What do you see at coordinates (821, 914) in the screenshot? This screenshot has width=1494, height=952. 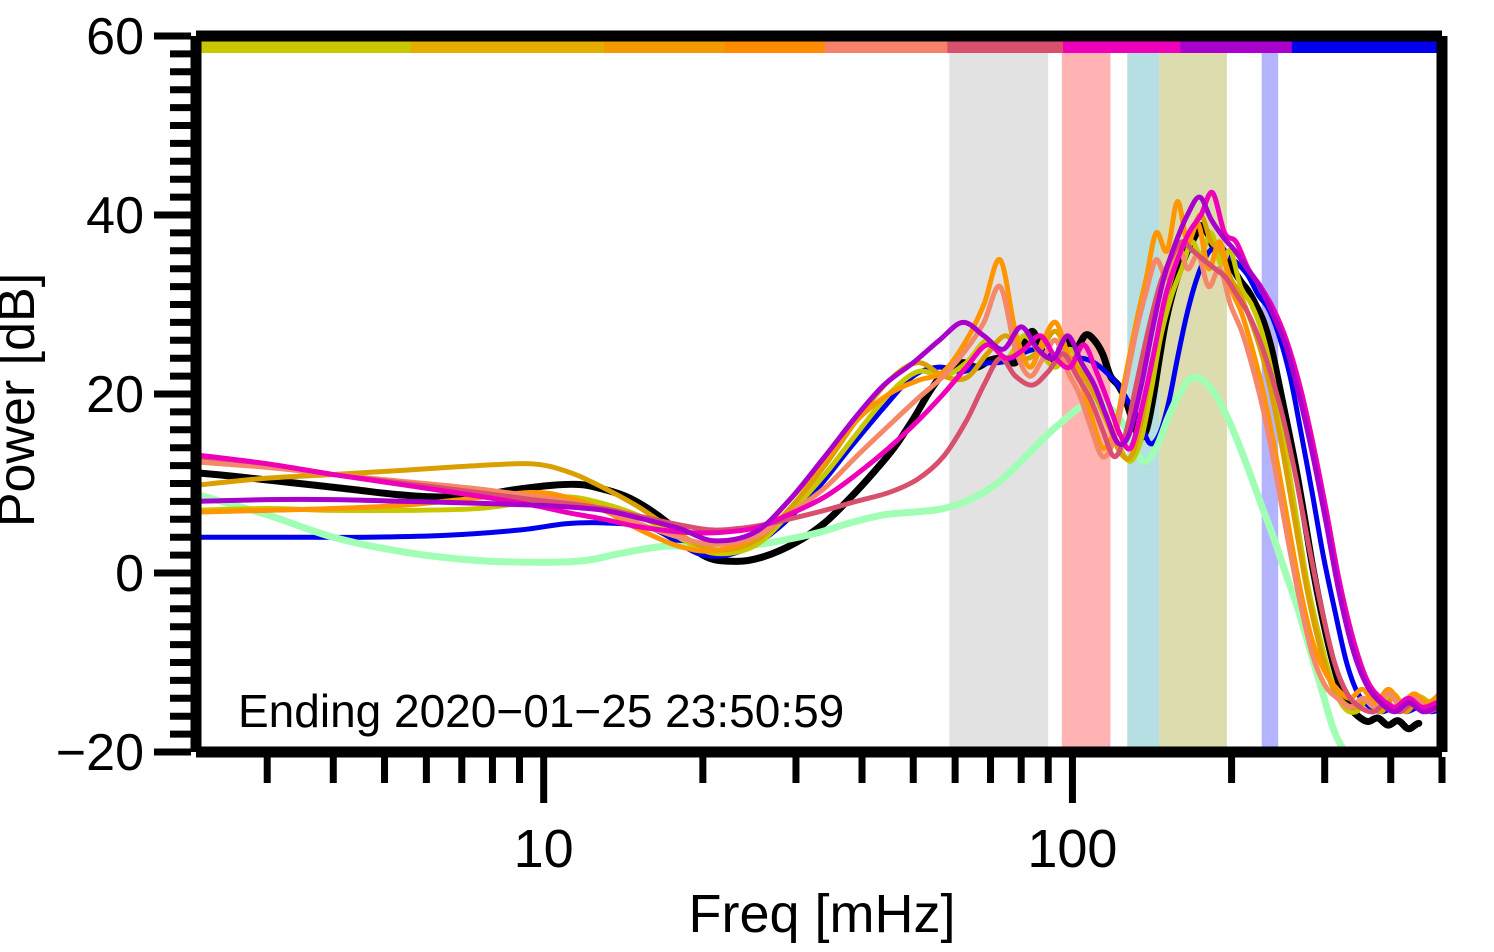 I see `x-axis-title: Freq [mHz]` at bounding box center [821, 914].